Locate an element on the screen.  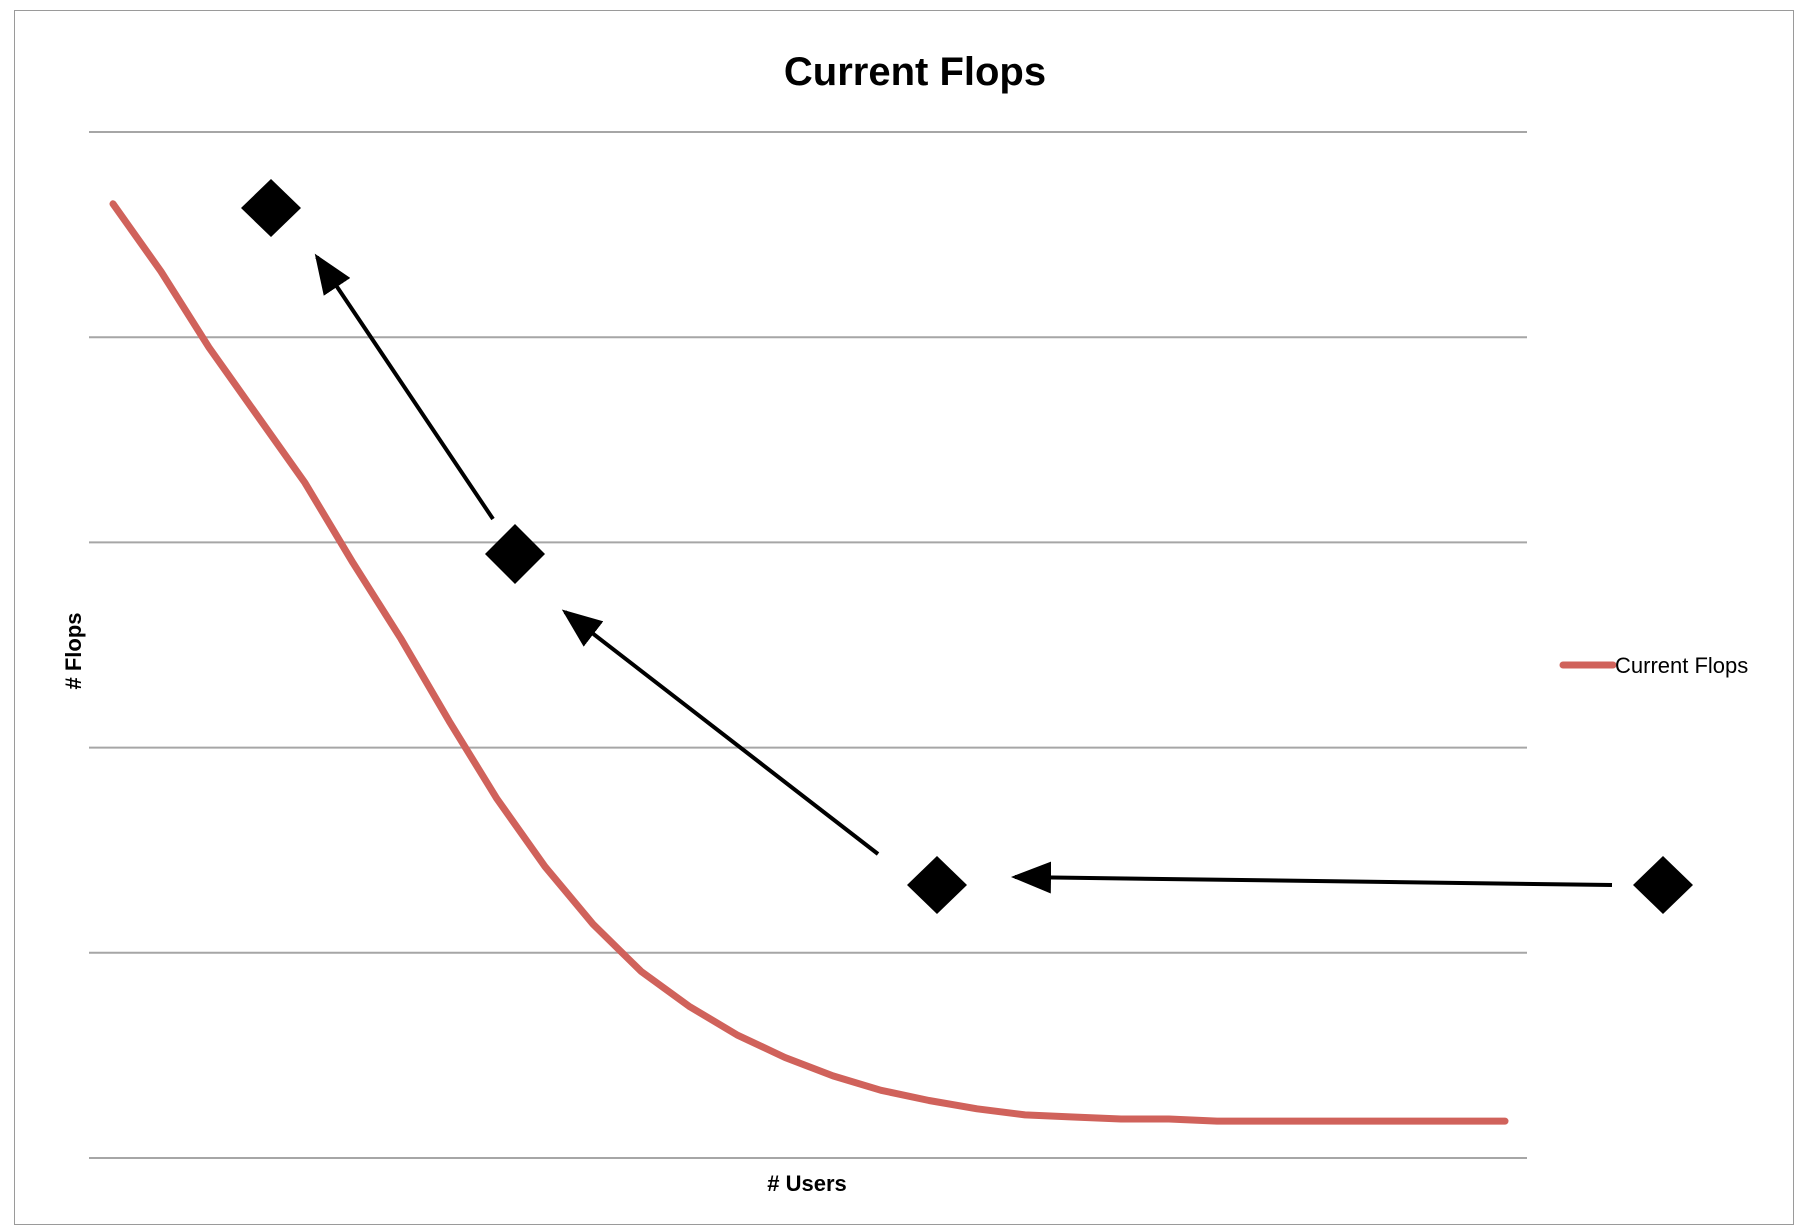
legend: Current Flops is located at coordinates (1653, 665).